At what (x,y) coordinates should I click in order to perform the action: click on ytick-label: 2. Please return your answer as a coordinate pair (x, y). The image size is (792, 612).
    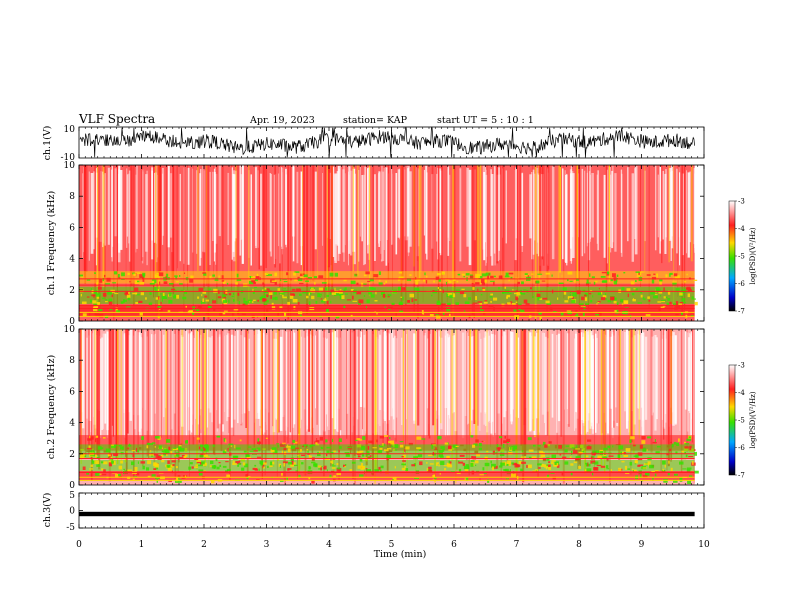
    Looking at the image, I should click on (72, 455).